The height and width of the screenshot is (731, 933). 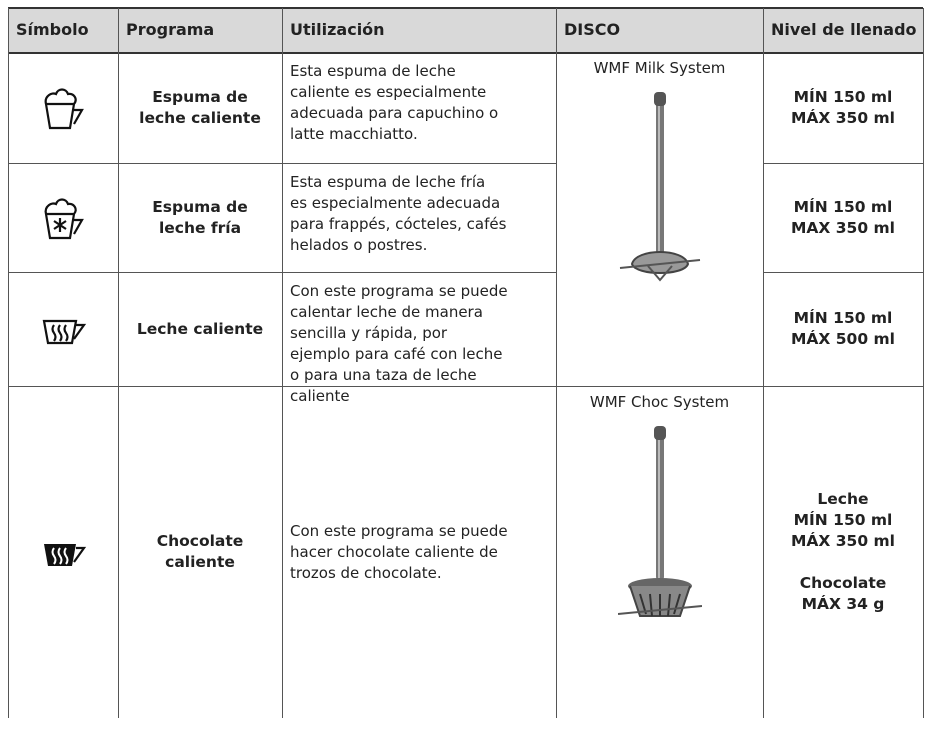 I want to click on disco-cell: WMF Milk System, so click(x=659, y=65).